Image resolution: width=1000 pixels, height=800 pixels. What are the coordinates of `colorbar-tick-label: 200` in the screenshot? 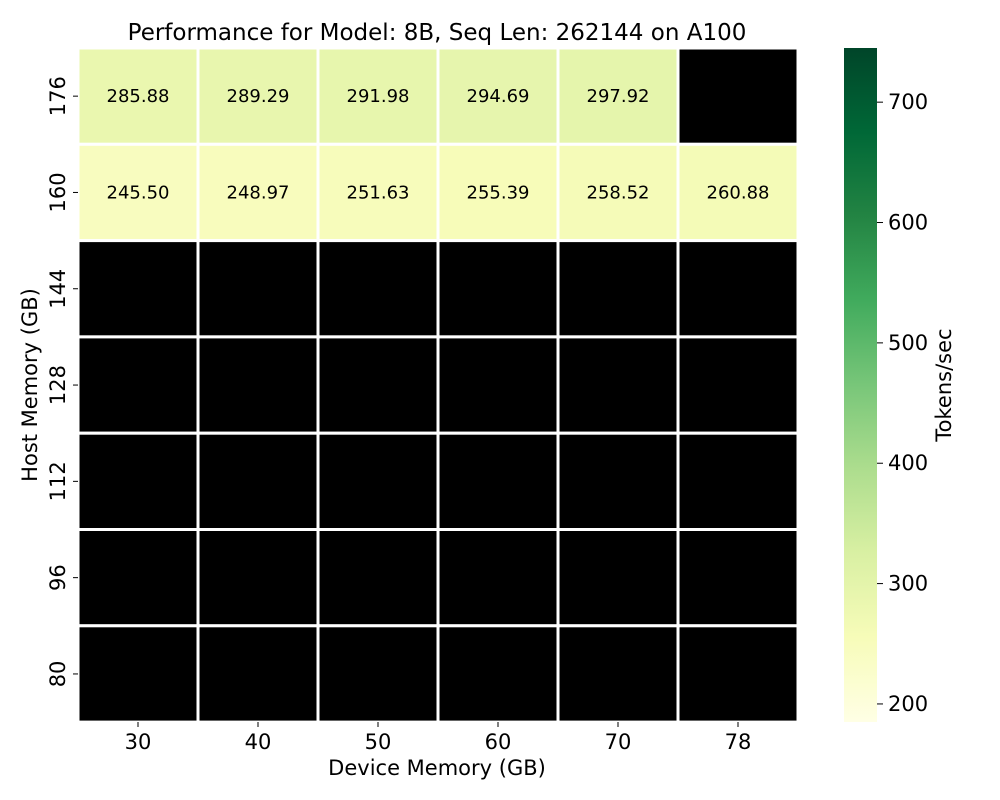 It's located at (908, 704).